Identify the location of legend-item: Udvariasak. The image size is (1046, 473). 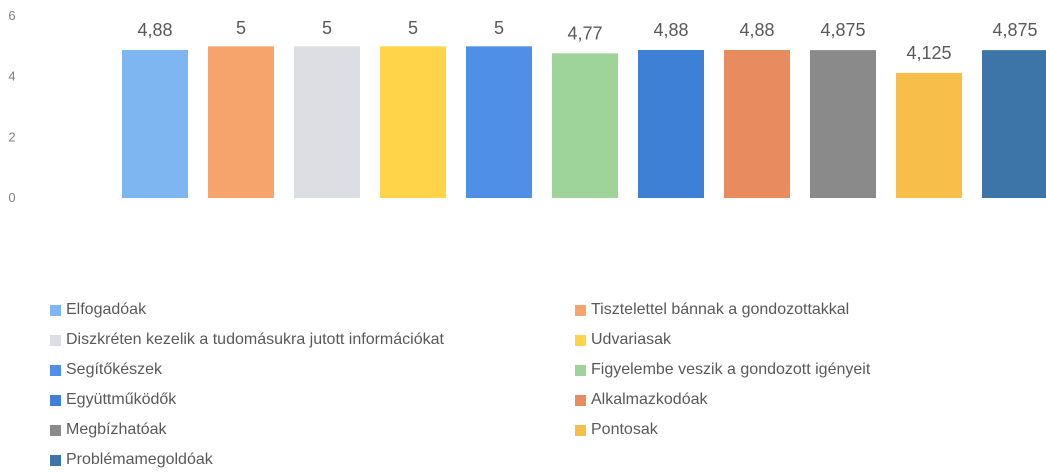
(792, 340).